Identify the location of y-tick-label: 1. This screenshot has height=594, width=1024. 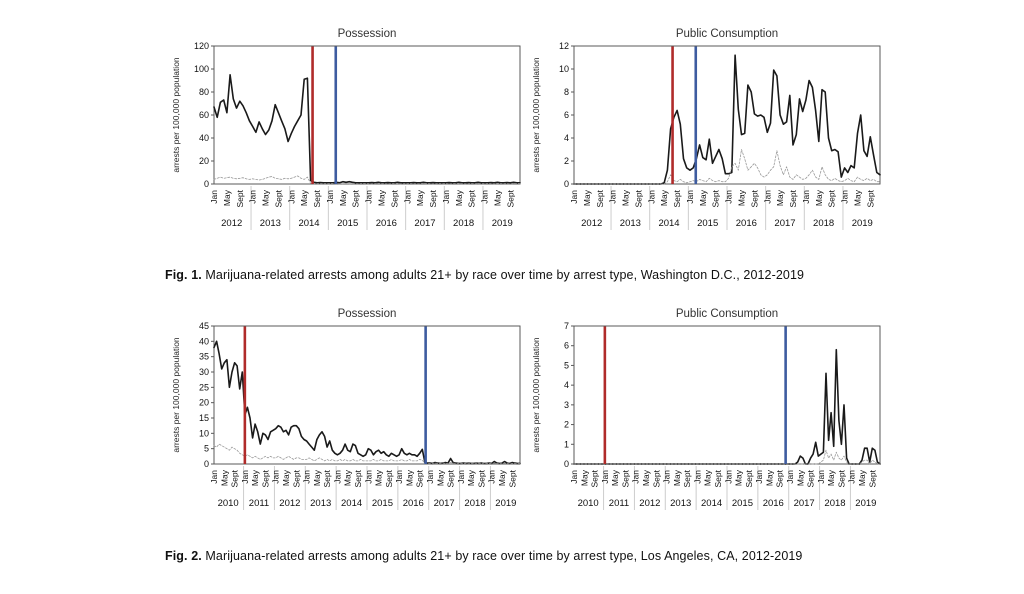
(566, 444).